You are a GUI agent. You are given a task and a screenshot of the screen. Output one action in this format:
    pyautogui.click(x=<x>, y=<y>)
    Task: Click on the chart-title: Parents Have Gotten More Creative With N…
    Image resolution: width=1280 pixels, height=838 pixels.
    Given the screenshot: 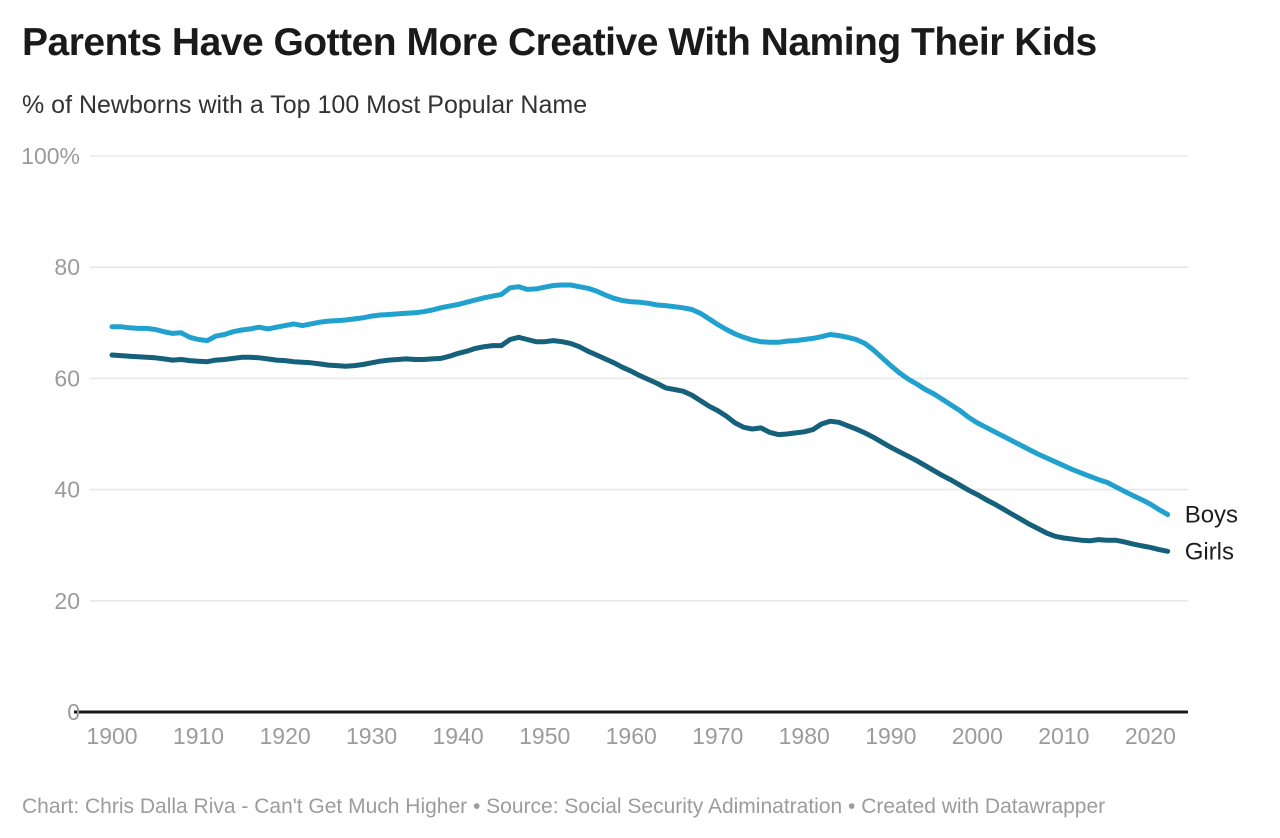 What is the action you would take?
    pyautogui.click(x=559, y=42)
    